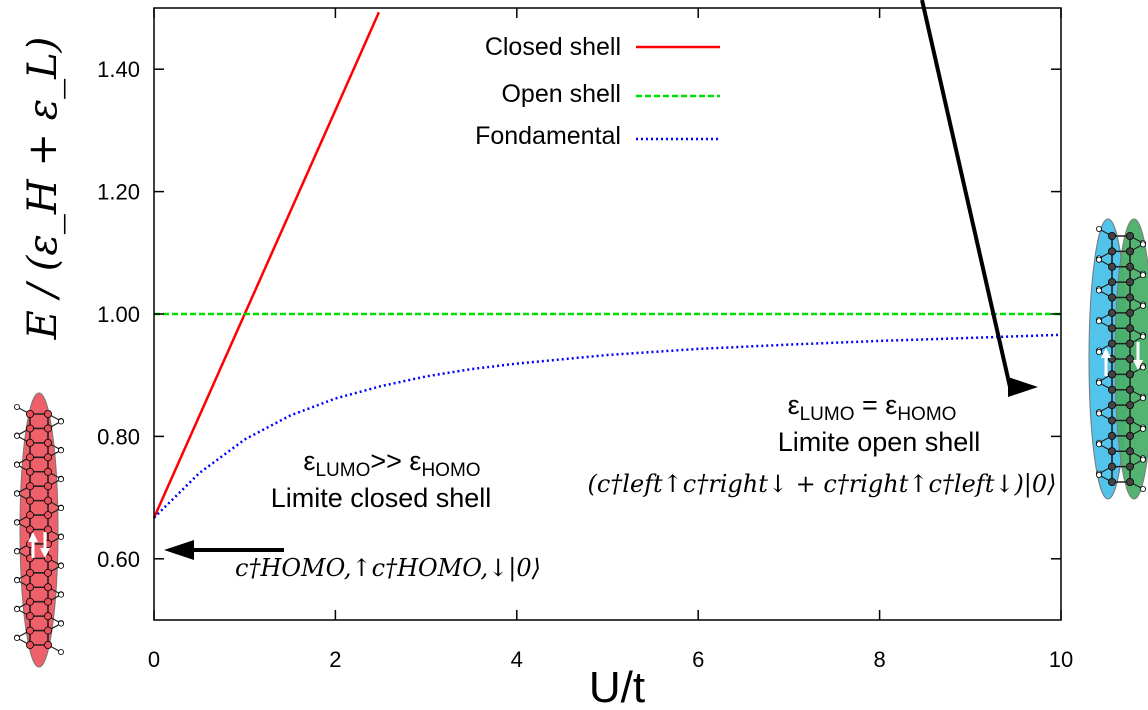 The width and height of the screenshot is (1148, 710). Describe the element at coordinates (391, 463) in the screenshot. I see `annotation-left-line1: εLUMO>> εHOMO` at that location.